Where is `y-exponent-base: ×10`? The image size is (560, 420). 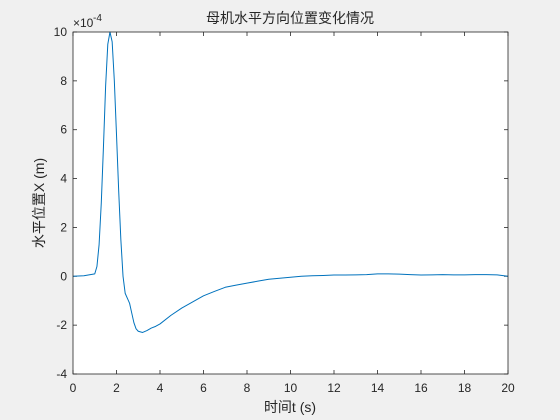 y-exponent-base: ×10 is located at coordinates (83, 23).